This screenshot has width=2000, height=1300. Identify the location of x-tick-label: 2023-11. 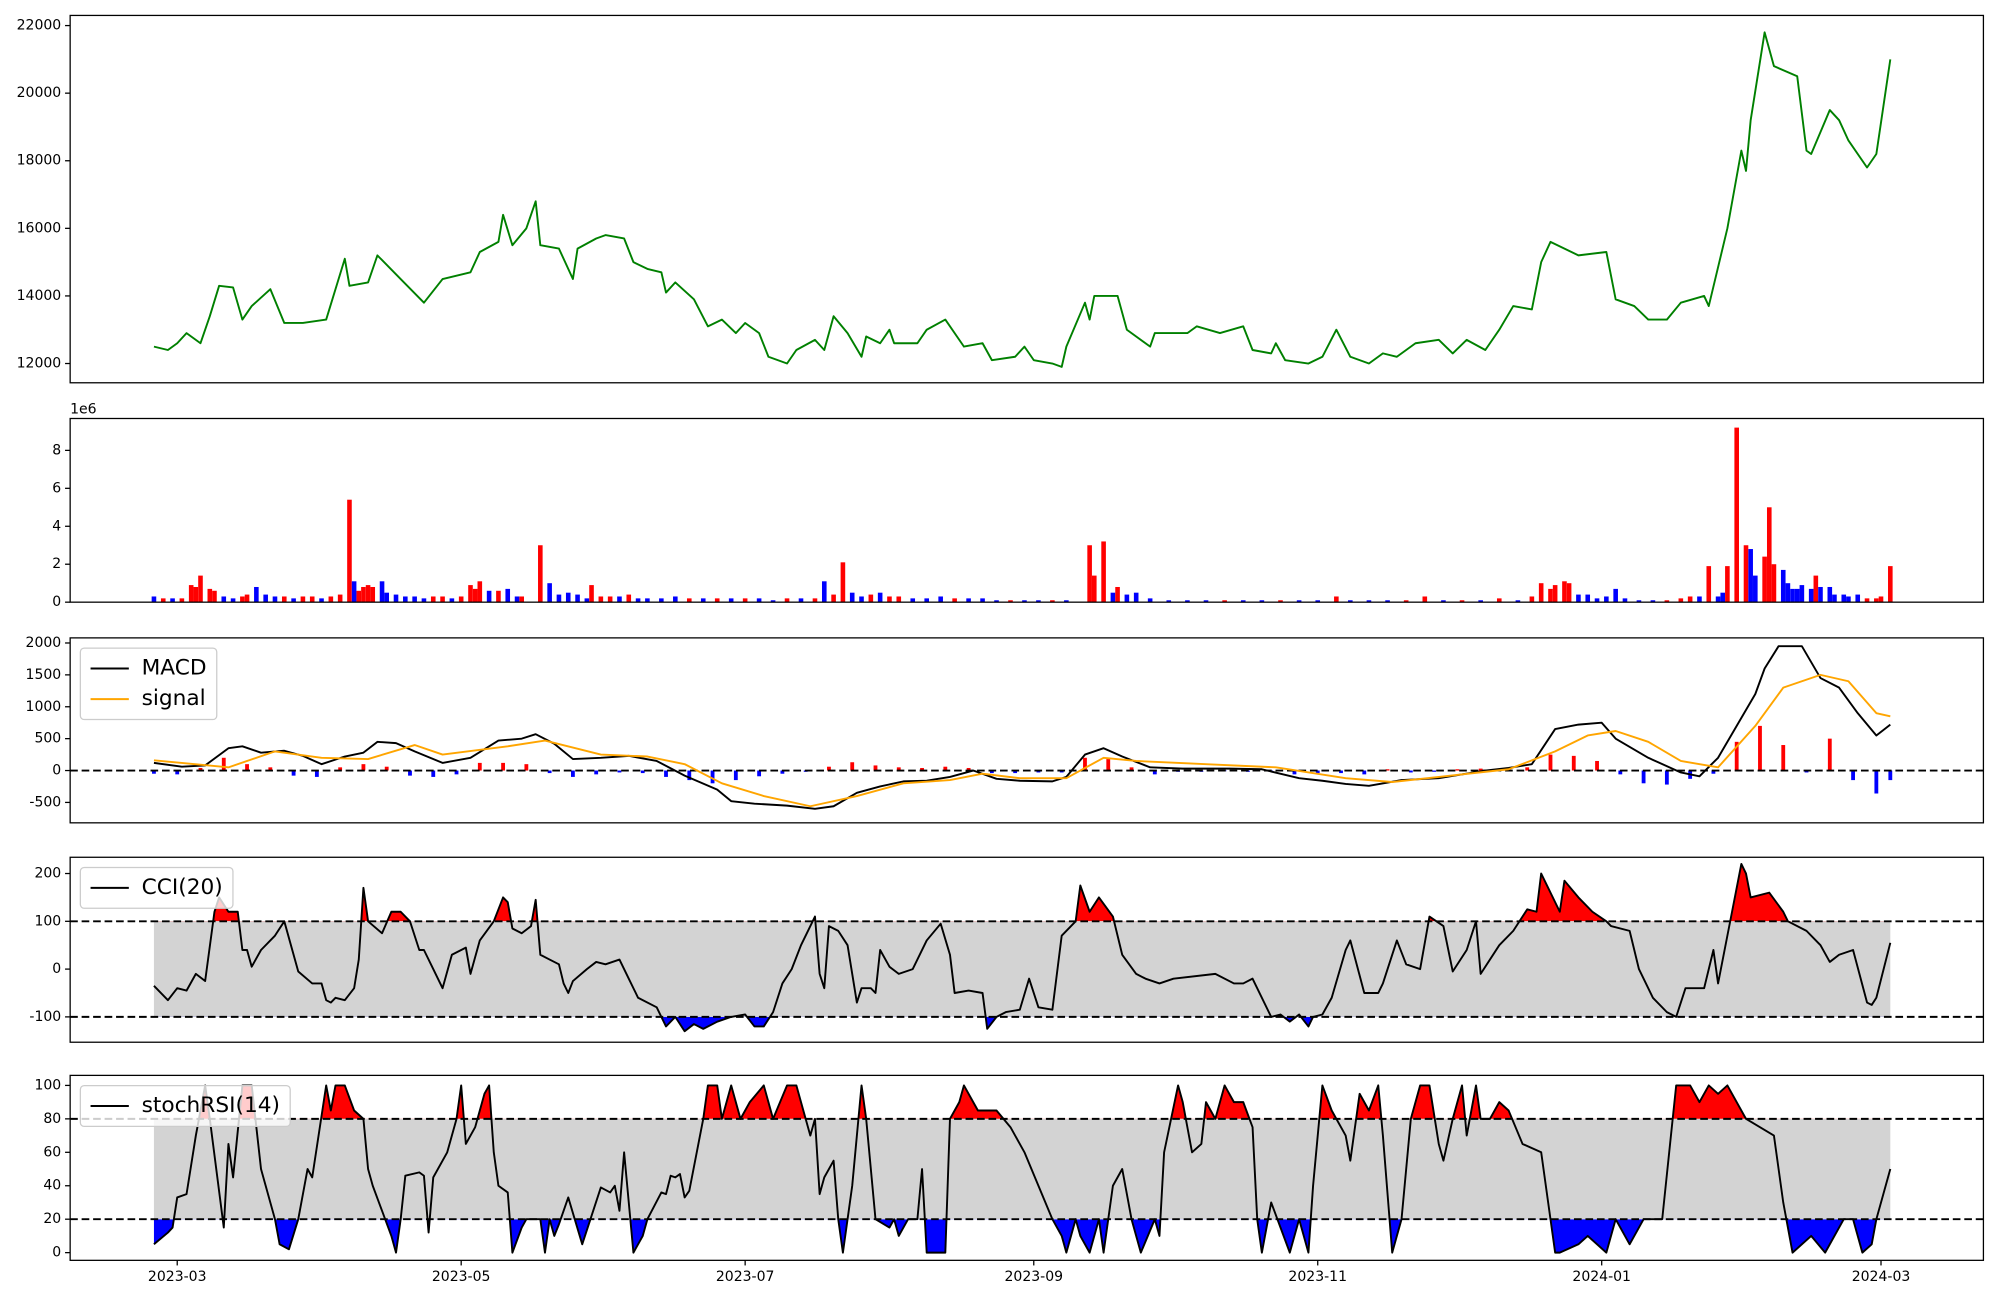
(1317, 1277).